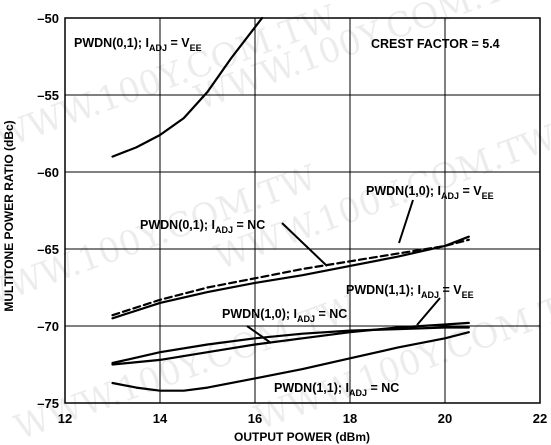 The height and width of the screenshot is (445, 551). I want to click on label-pwdn01-nc: PWDN(0,1); IADJ = NC, so click(202, 226).